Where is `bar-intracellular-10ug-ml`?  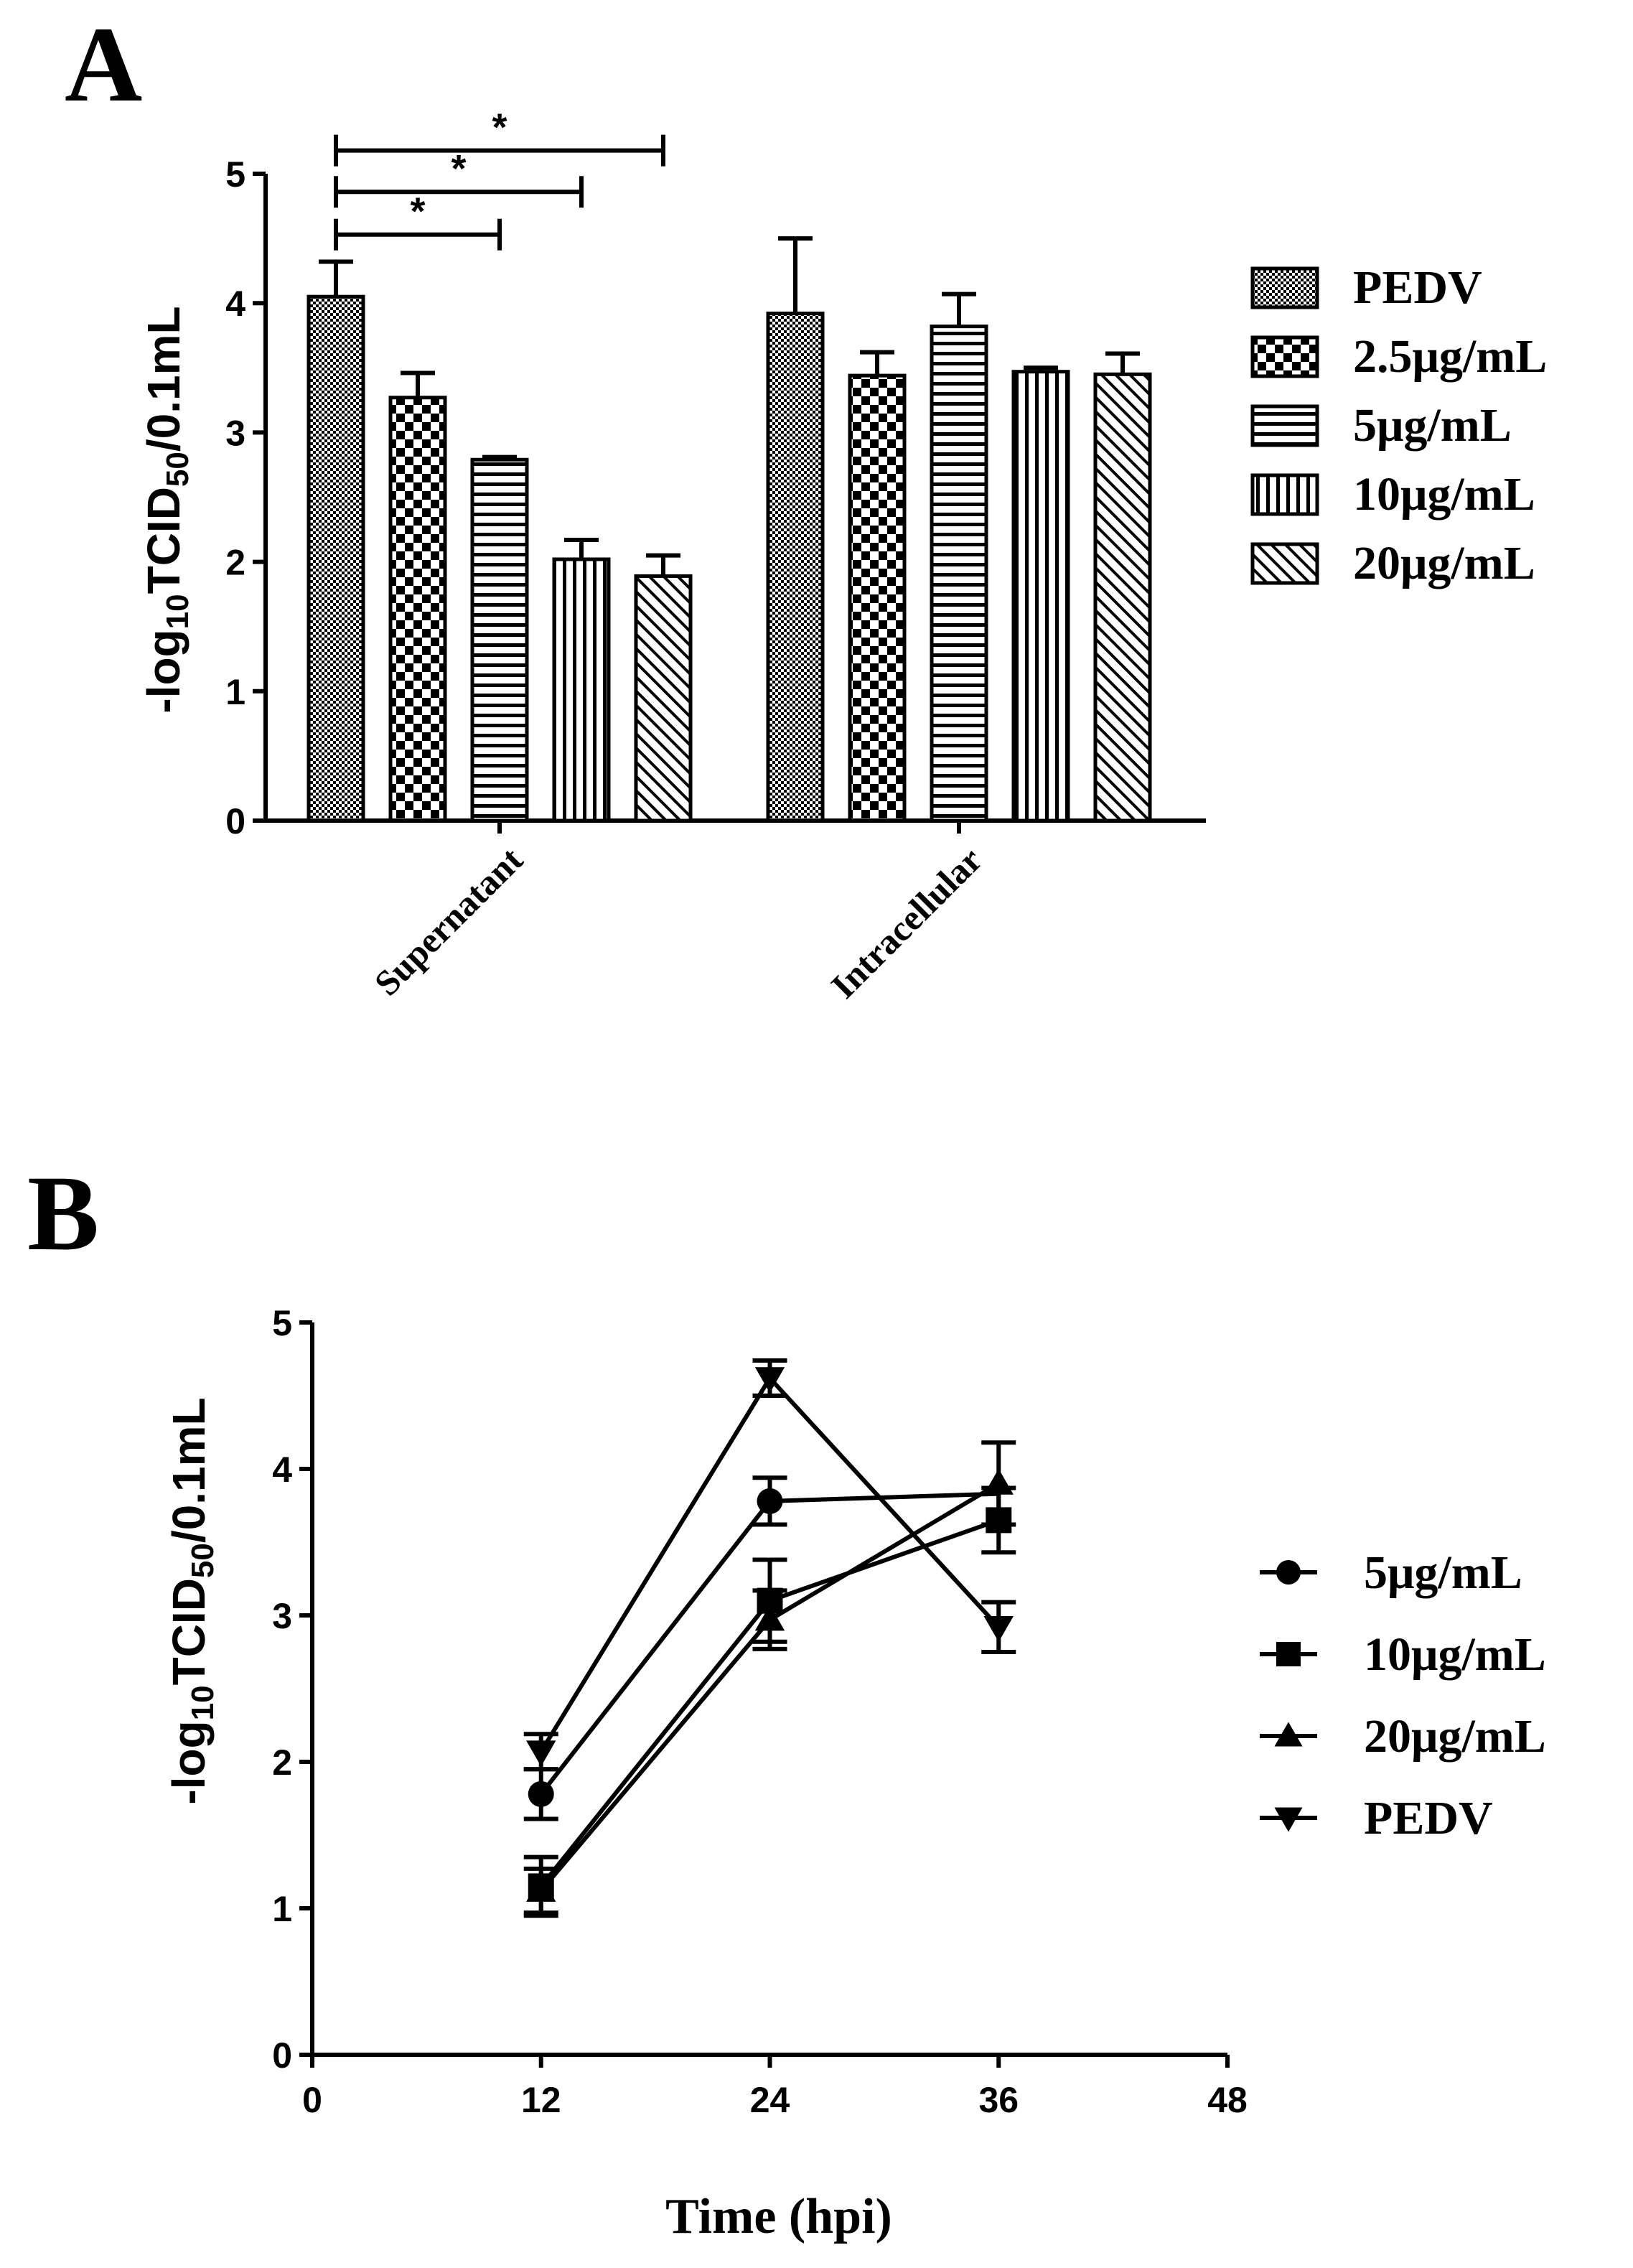 bar-intracellular-10ug-ml is located at coordinates (1040, 596).